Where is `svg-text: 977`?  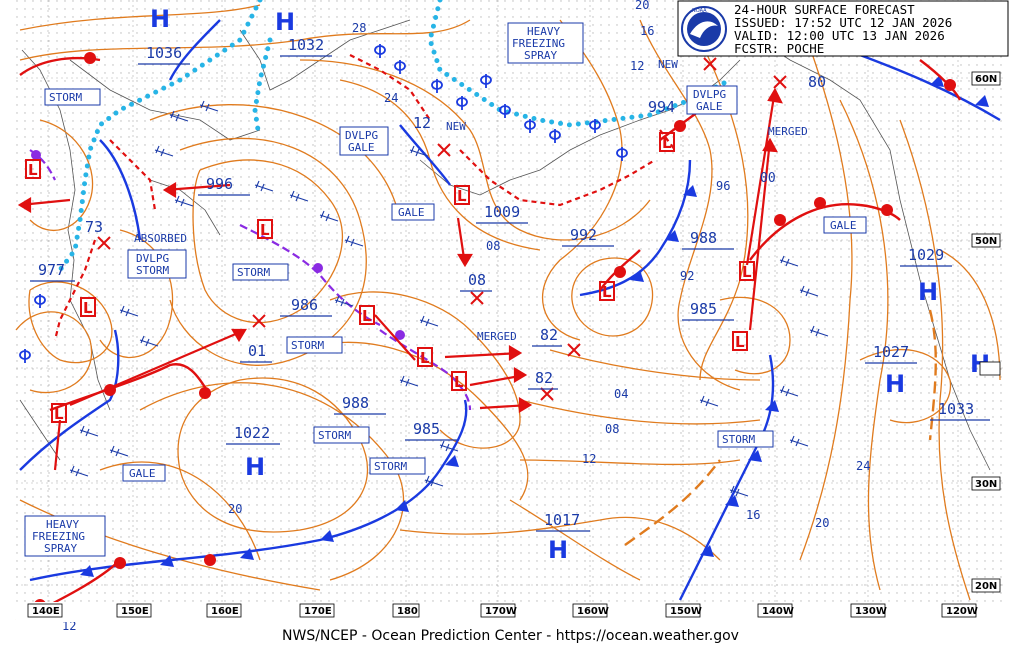 svg-text: 977 is located at coordinates (51, 270).